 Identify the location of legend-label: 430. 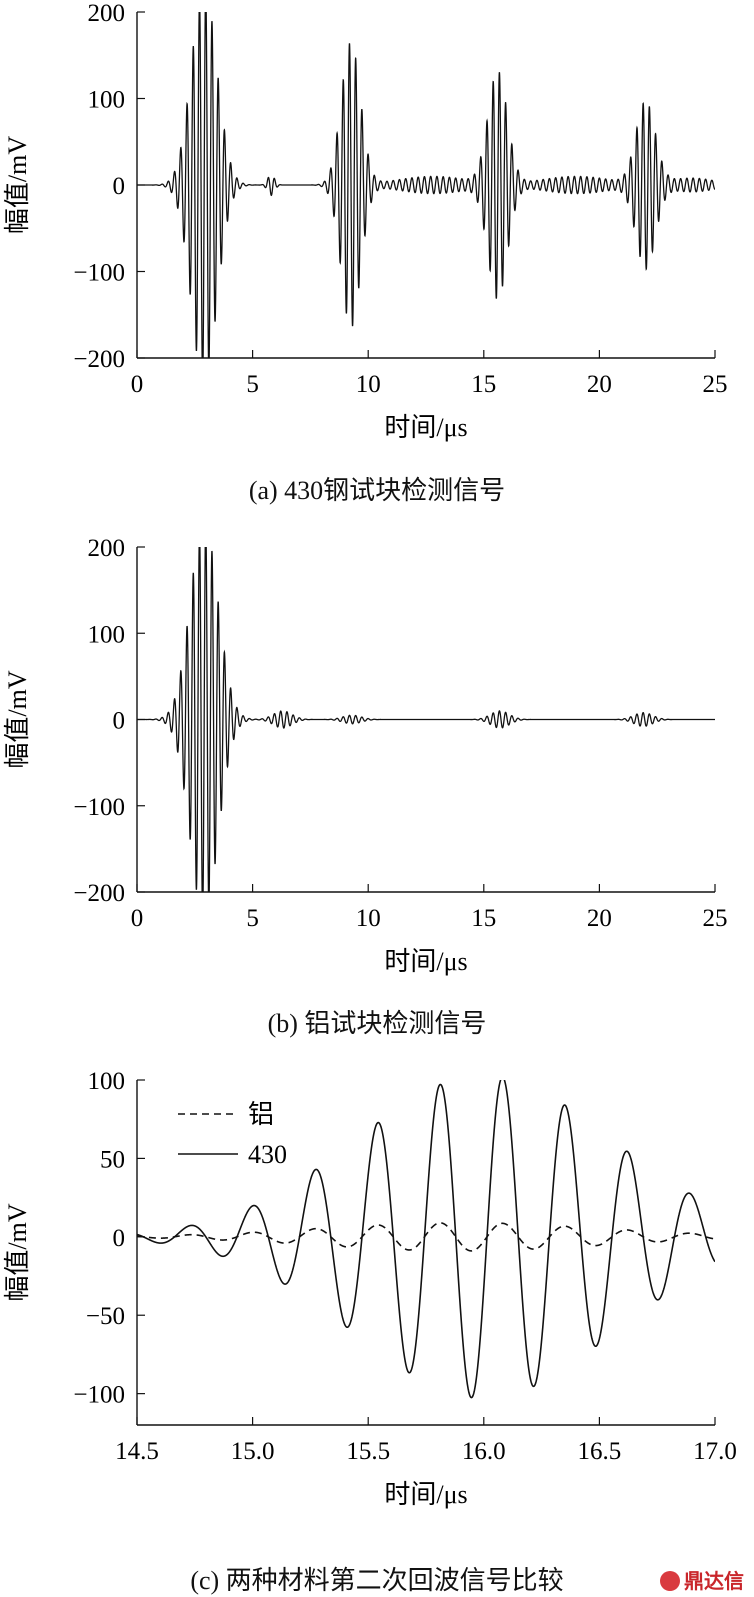
(267, 1154).